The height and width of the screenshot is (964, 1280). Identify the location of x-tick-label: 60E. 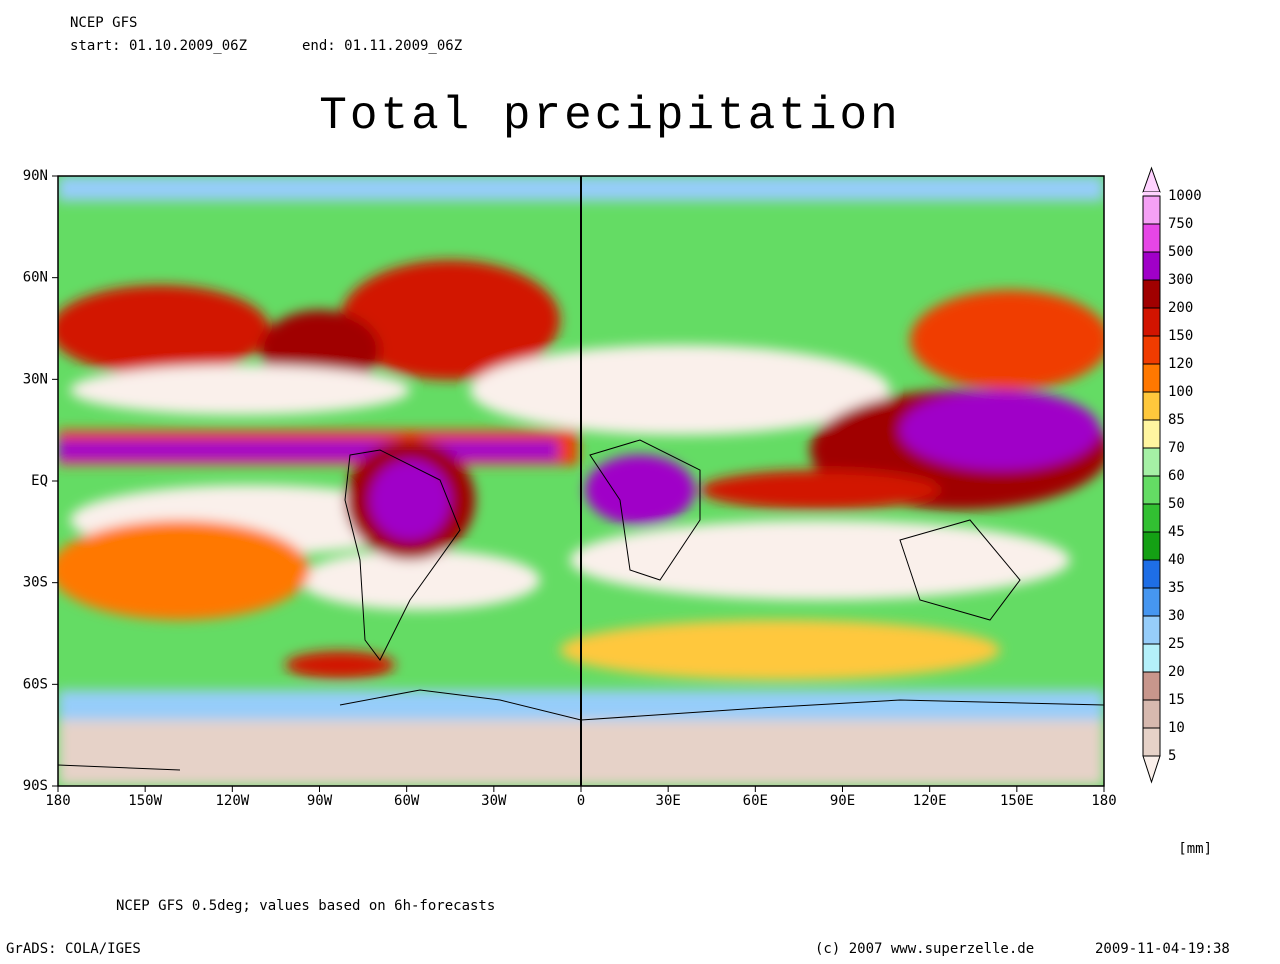
(755, 801).